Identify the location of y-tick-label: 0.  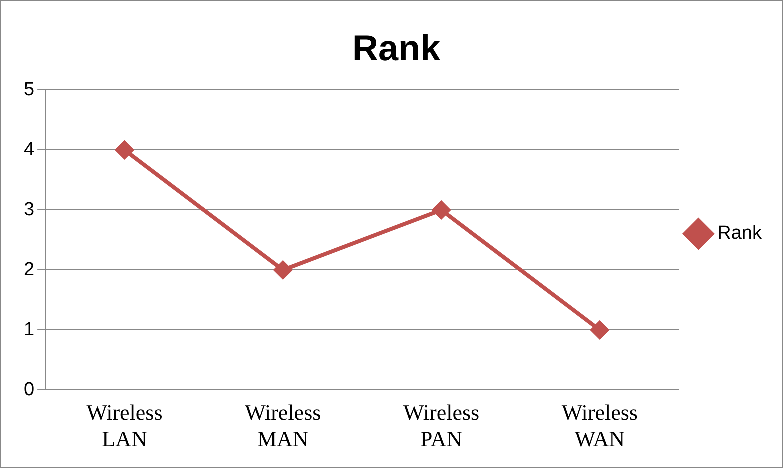
(29, 389).